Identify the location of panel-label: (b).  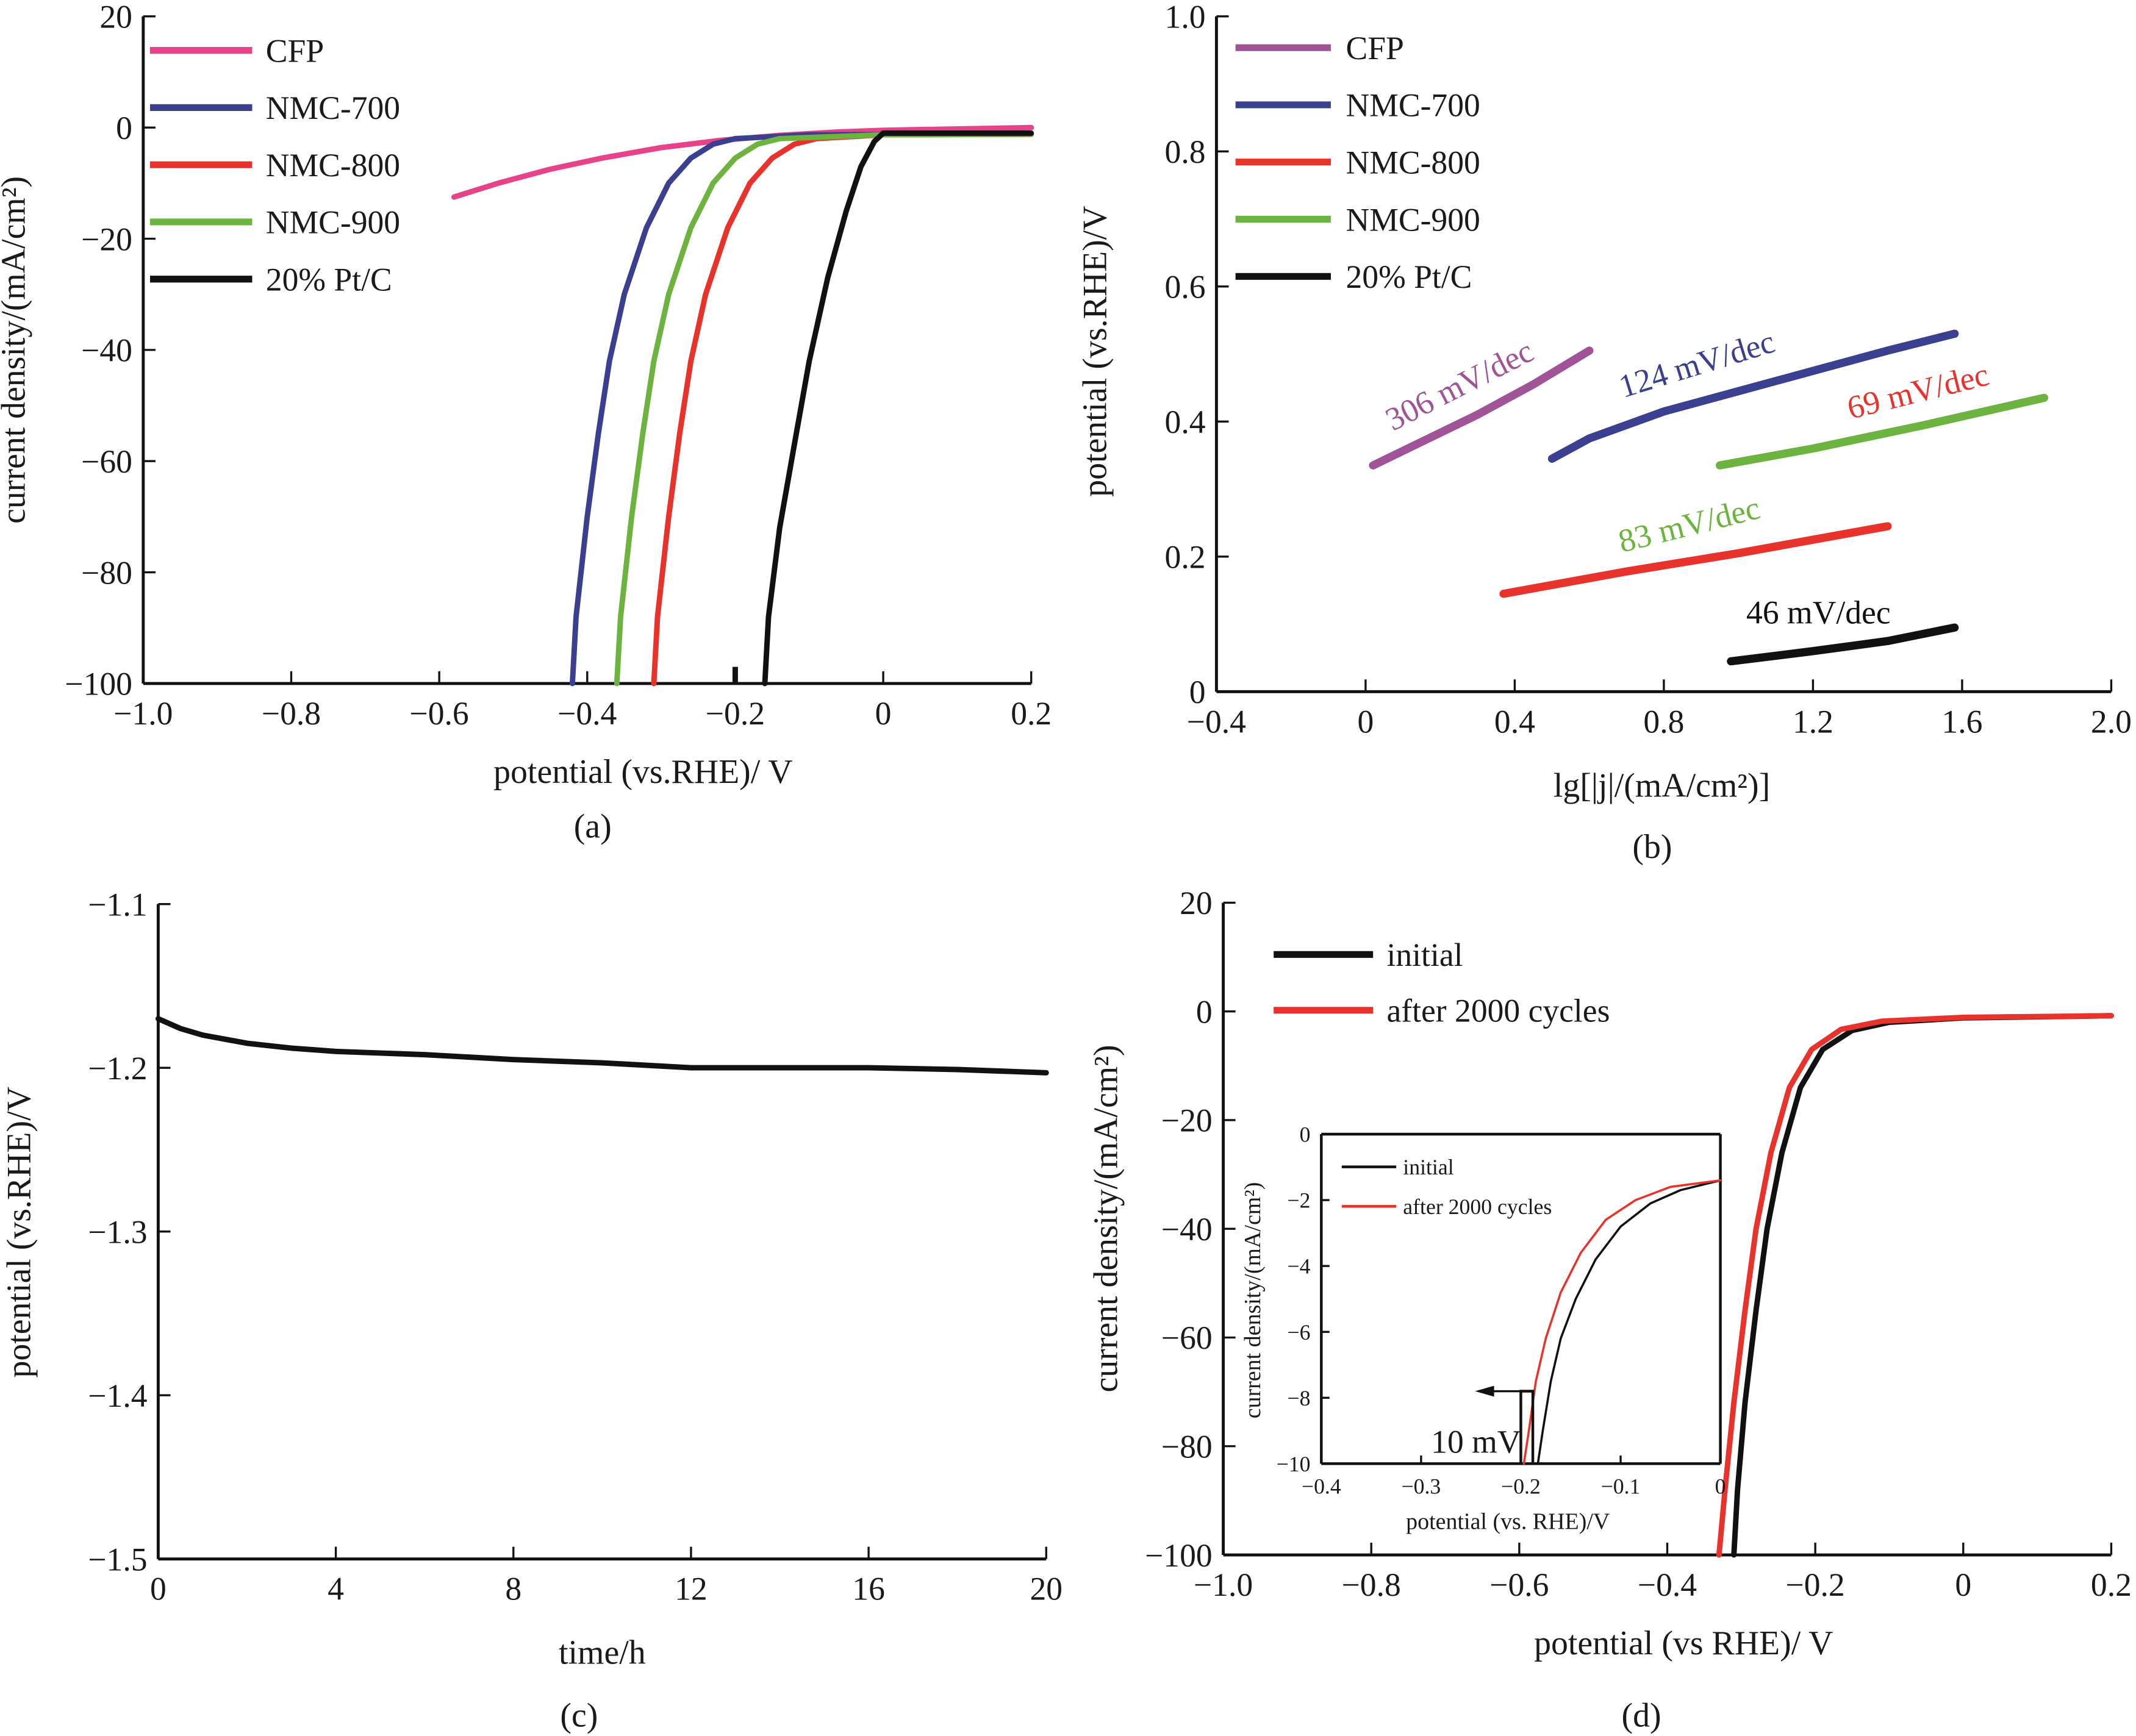
(1652, 847).